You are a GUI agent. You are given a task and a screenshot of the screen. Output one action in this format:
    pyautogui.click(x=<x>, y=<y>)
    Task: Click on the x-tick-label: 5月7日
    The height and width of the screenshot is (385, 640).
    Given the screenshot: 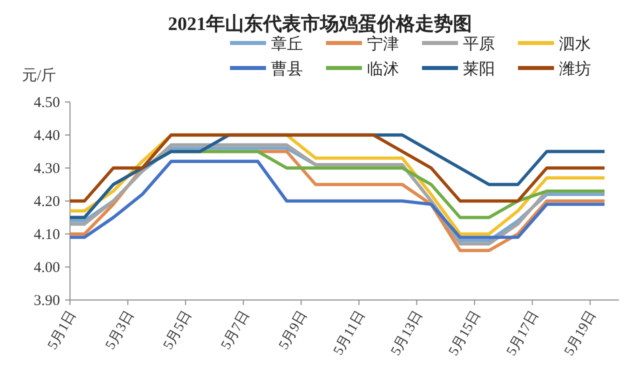 What is the action you would take?
    pyautogui.click(x=235, y=330)
    